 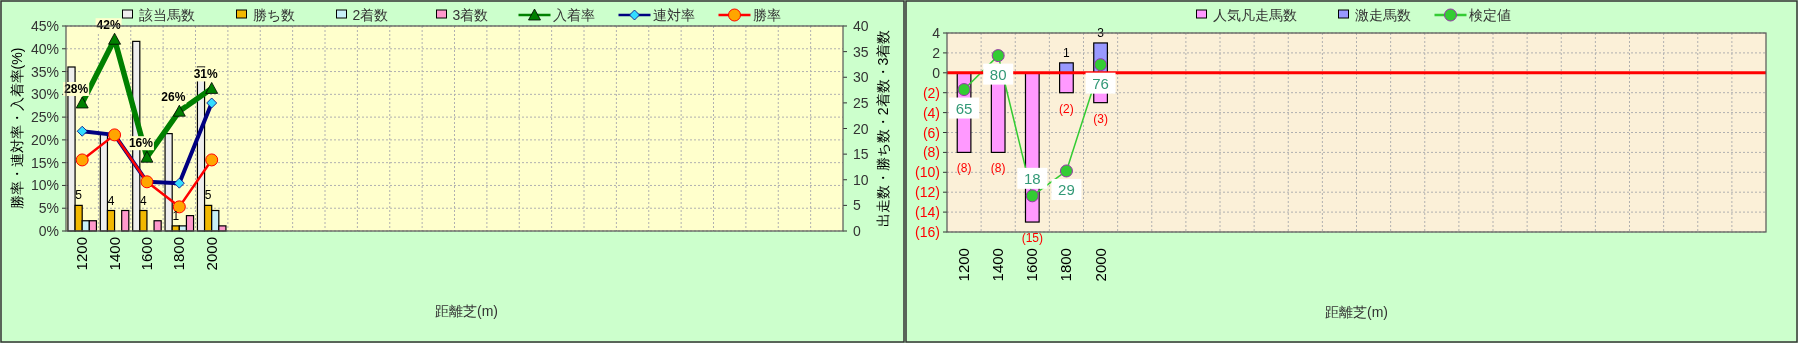 I want to click on y2-tick-label: 40, so click(x=861, y=26).